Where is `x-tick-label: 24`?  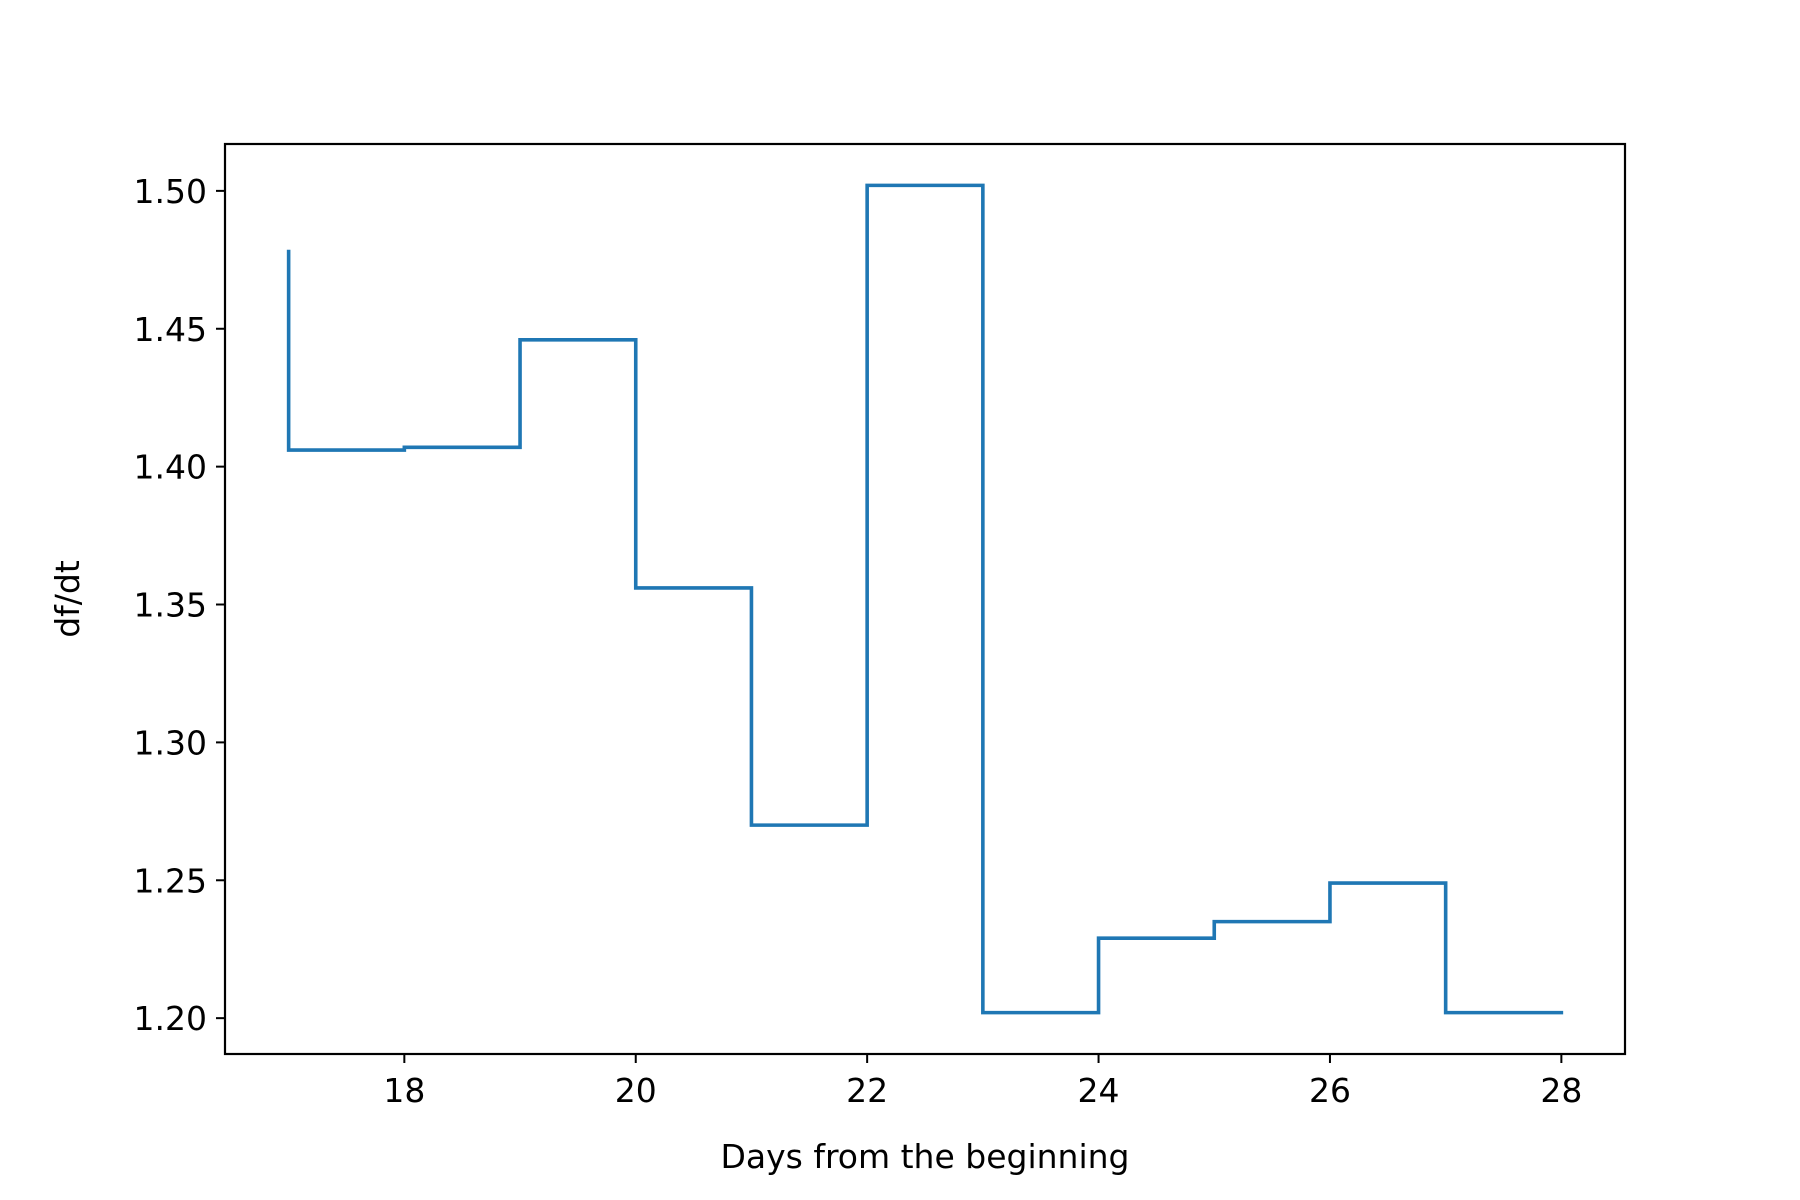 x-tick-label: 24 is located at coordinates (1099, 1090).